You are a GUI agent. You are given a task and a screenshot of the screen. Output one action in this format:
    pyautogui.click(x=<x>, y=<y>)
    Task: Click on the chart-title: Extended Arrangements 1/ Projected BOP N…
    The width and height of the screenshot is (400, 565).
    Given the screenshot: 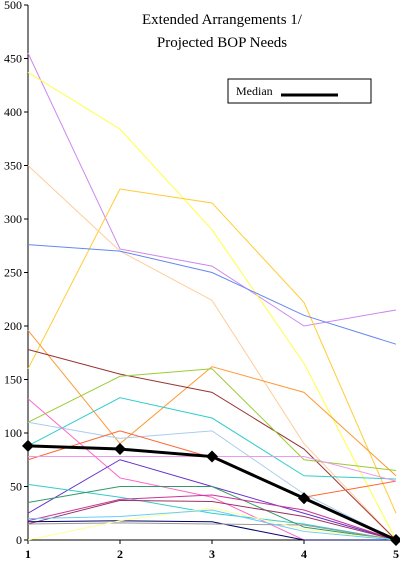 What is the action you would take?
    pyautogui.click(x=222, y=31)
    